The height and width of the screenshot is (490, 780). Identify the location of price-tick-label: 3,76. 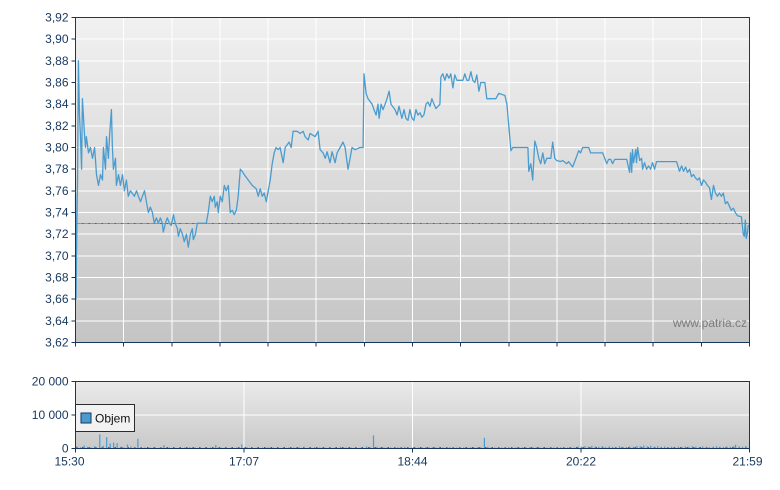
(57, 191).